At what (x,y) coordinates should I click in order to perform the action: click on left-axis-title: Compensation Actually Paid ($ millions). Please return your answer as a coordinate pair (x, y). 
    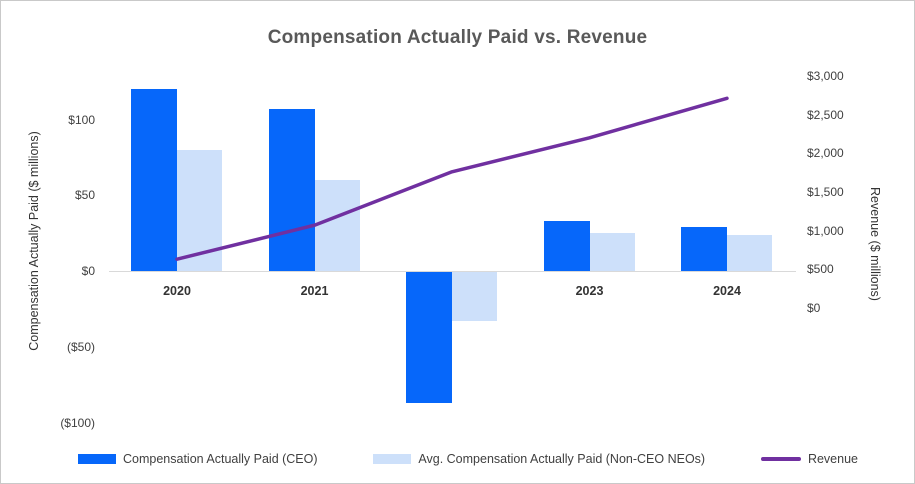
    Looking at the image, I should click on (34, 241).